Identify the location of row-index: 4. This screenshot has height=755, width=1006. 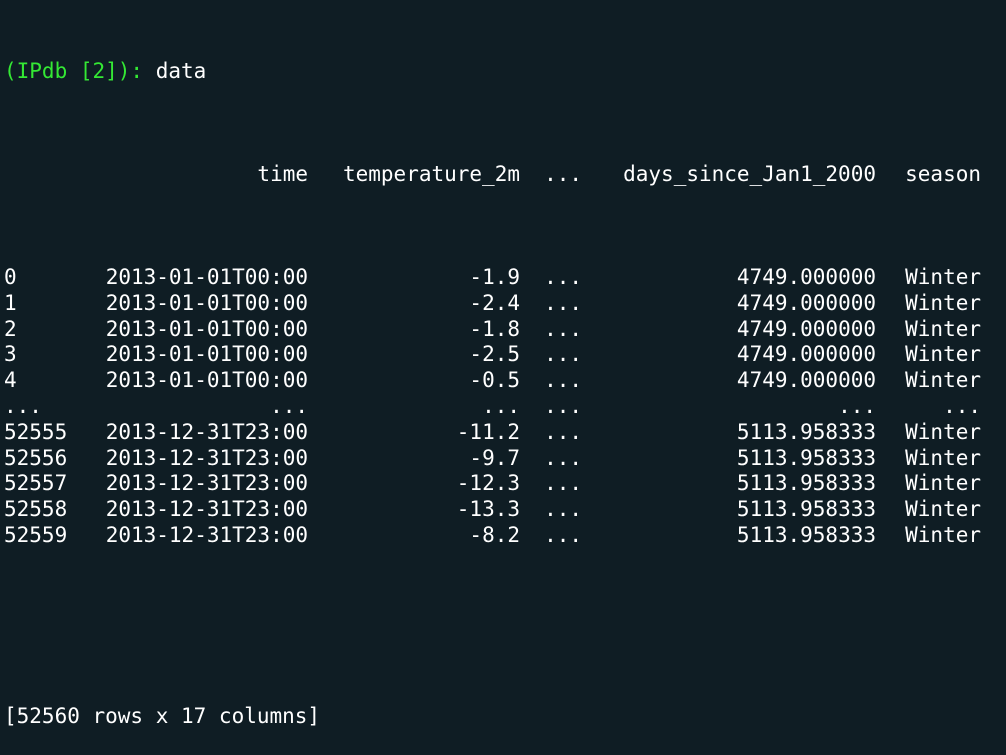
(10, 380).